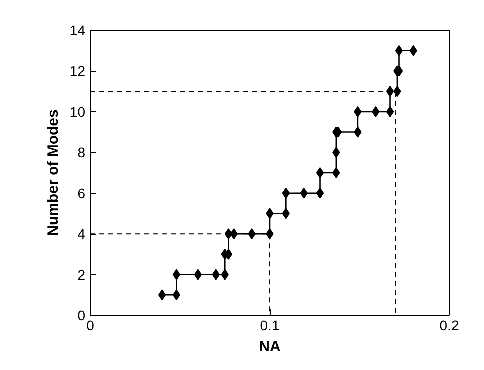 This screenshot has height=370, width=484. I want to click on y-tick-label: 10, so click(78, 112).